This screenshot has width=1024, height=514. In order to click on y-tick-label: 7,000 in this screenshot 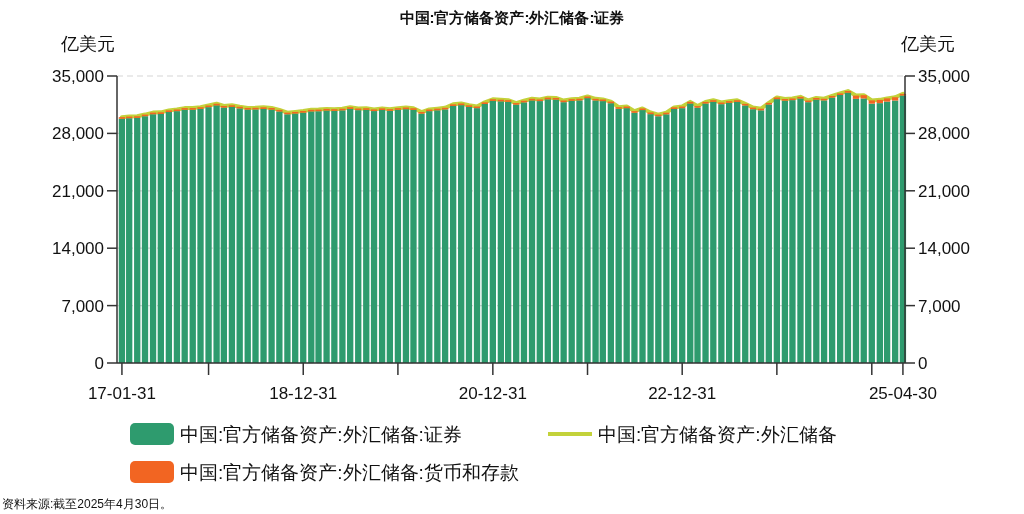, I will do `click(82, 306)`.